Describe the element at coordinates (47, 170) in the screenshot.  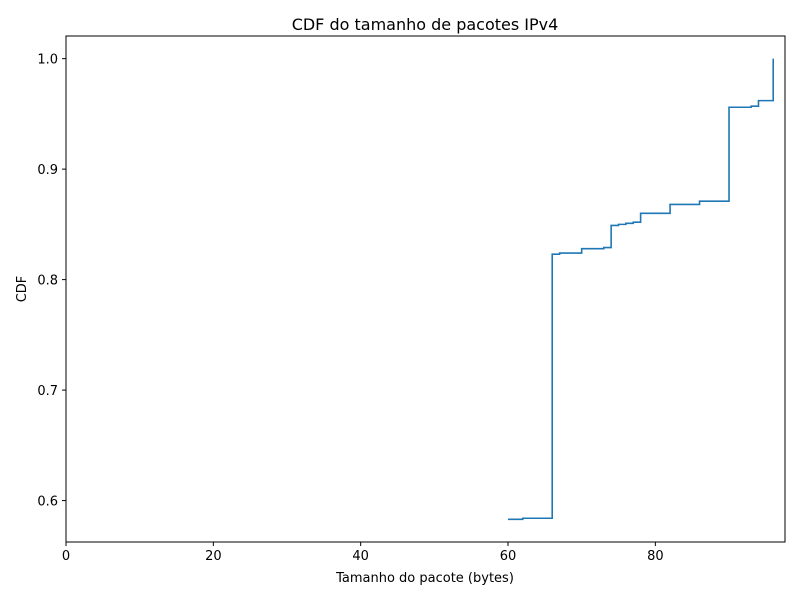
I see `y-tick-label: 0.9` at that location.